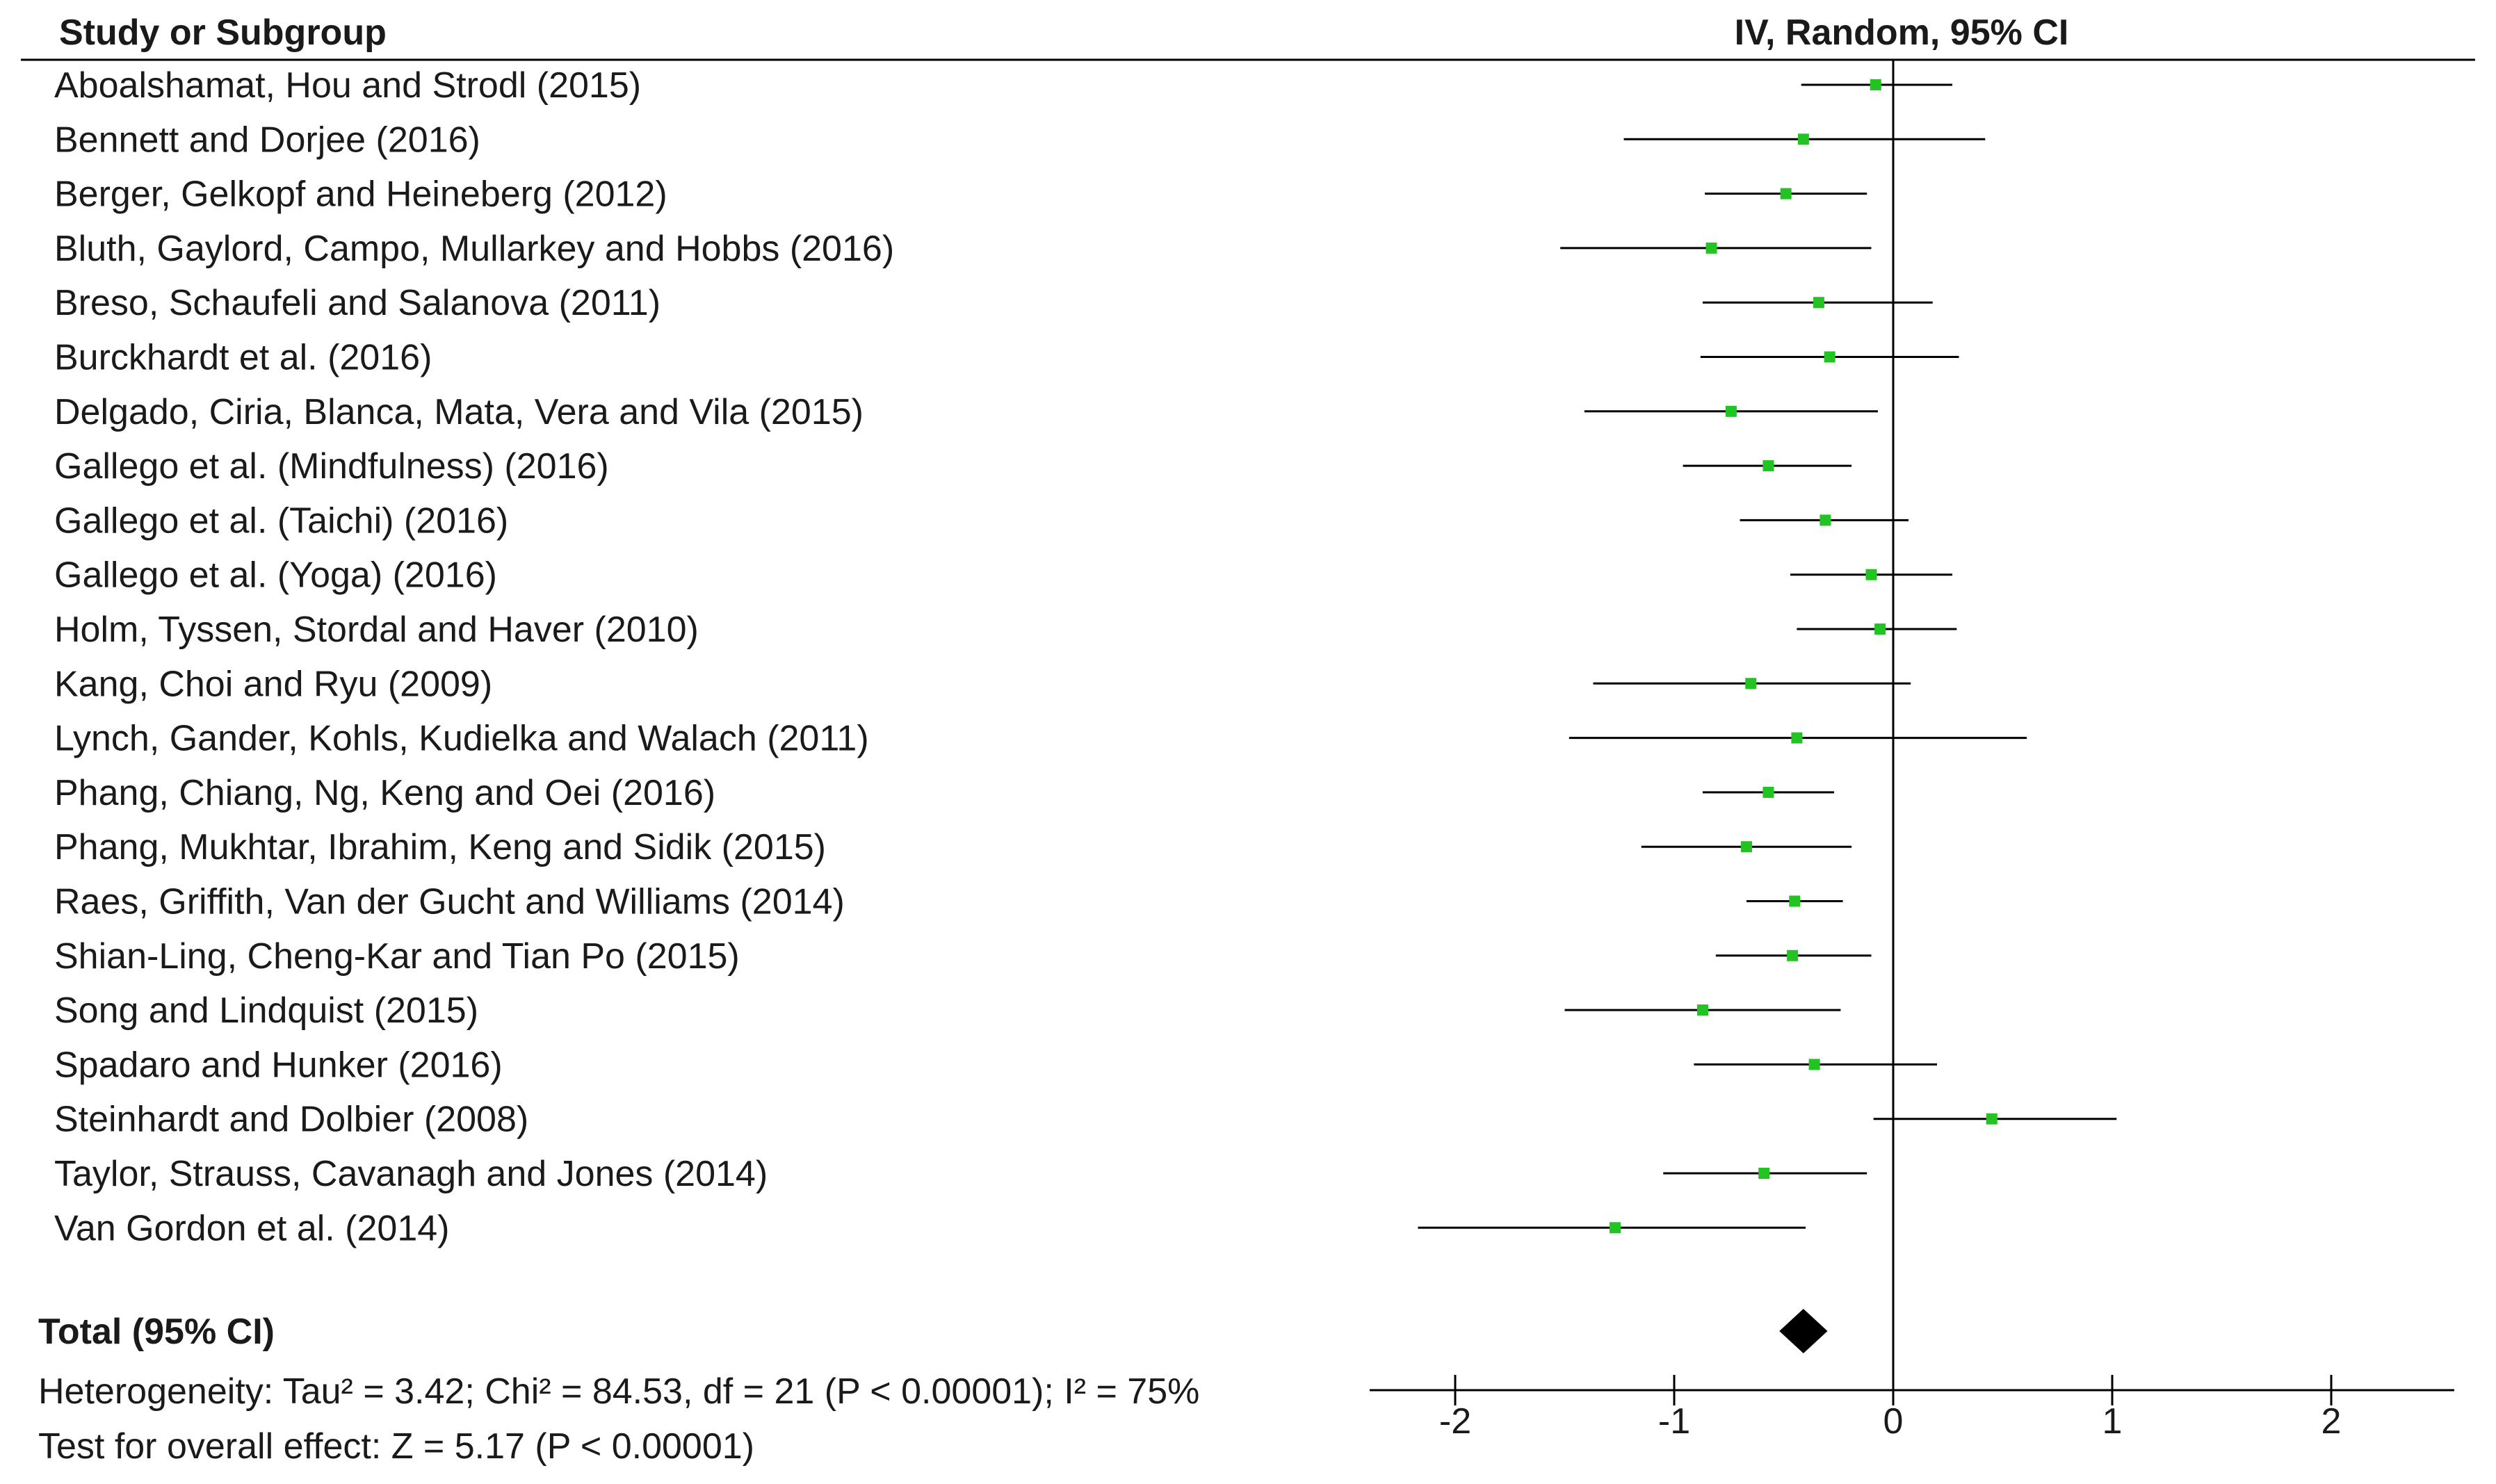 Image resolution: width=2496 pixels, height=1484 pixels. What do you see at coordinates (377, 630) in the screenshot?
I see `study-label: Holm, Tyssen, Stordal and Haver (2010)` at bounding box center [377, 630].